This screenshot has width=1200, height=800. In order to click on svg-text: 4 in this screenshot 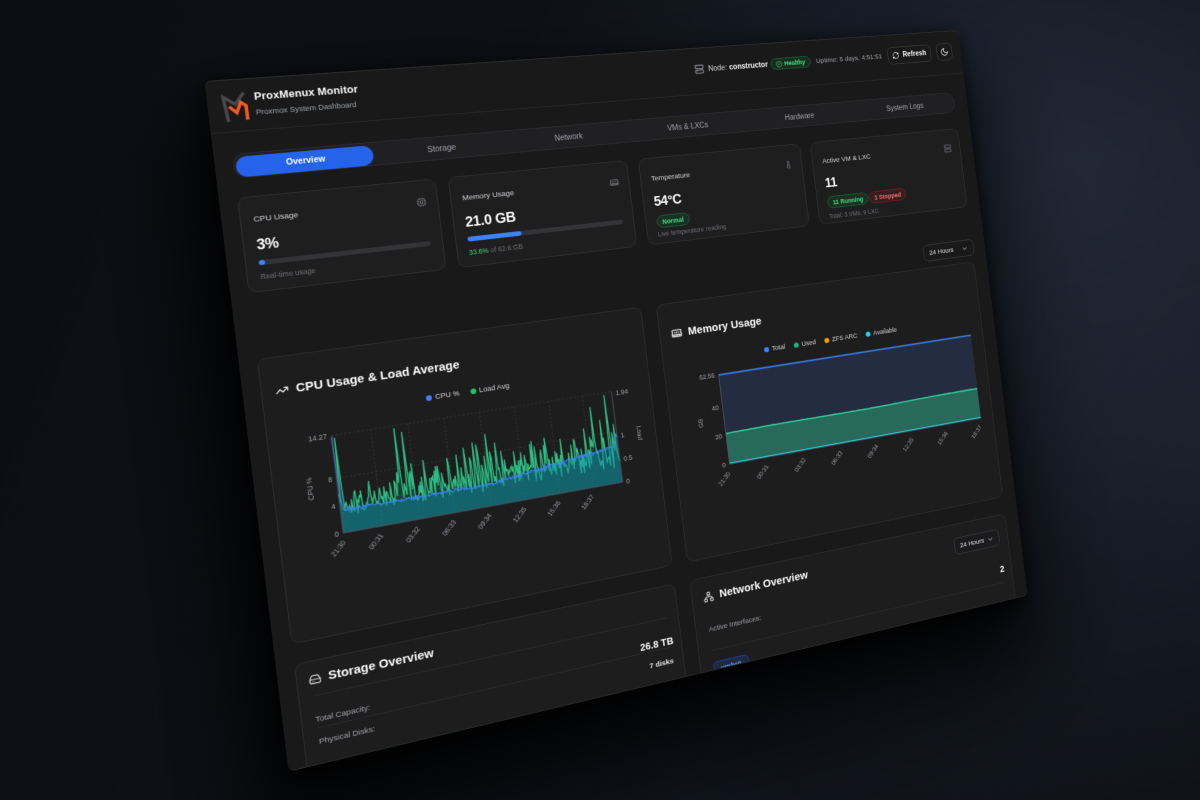, I will do `click(334, 507)`.